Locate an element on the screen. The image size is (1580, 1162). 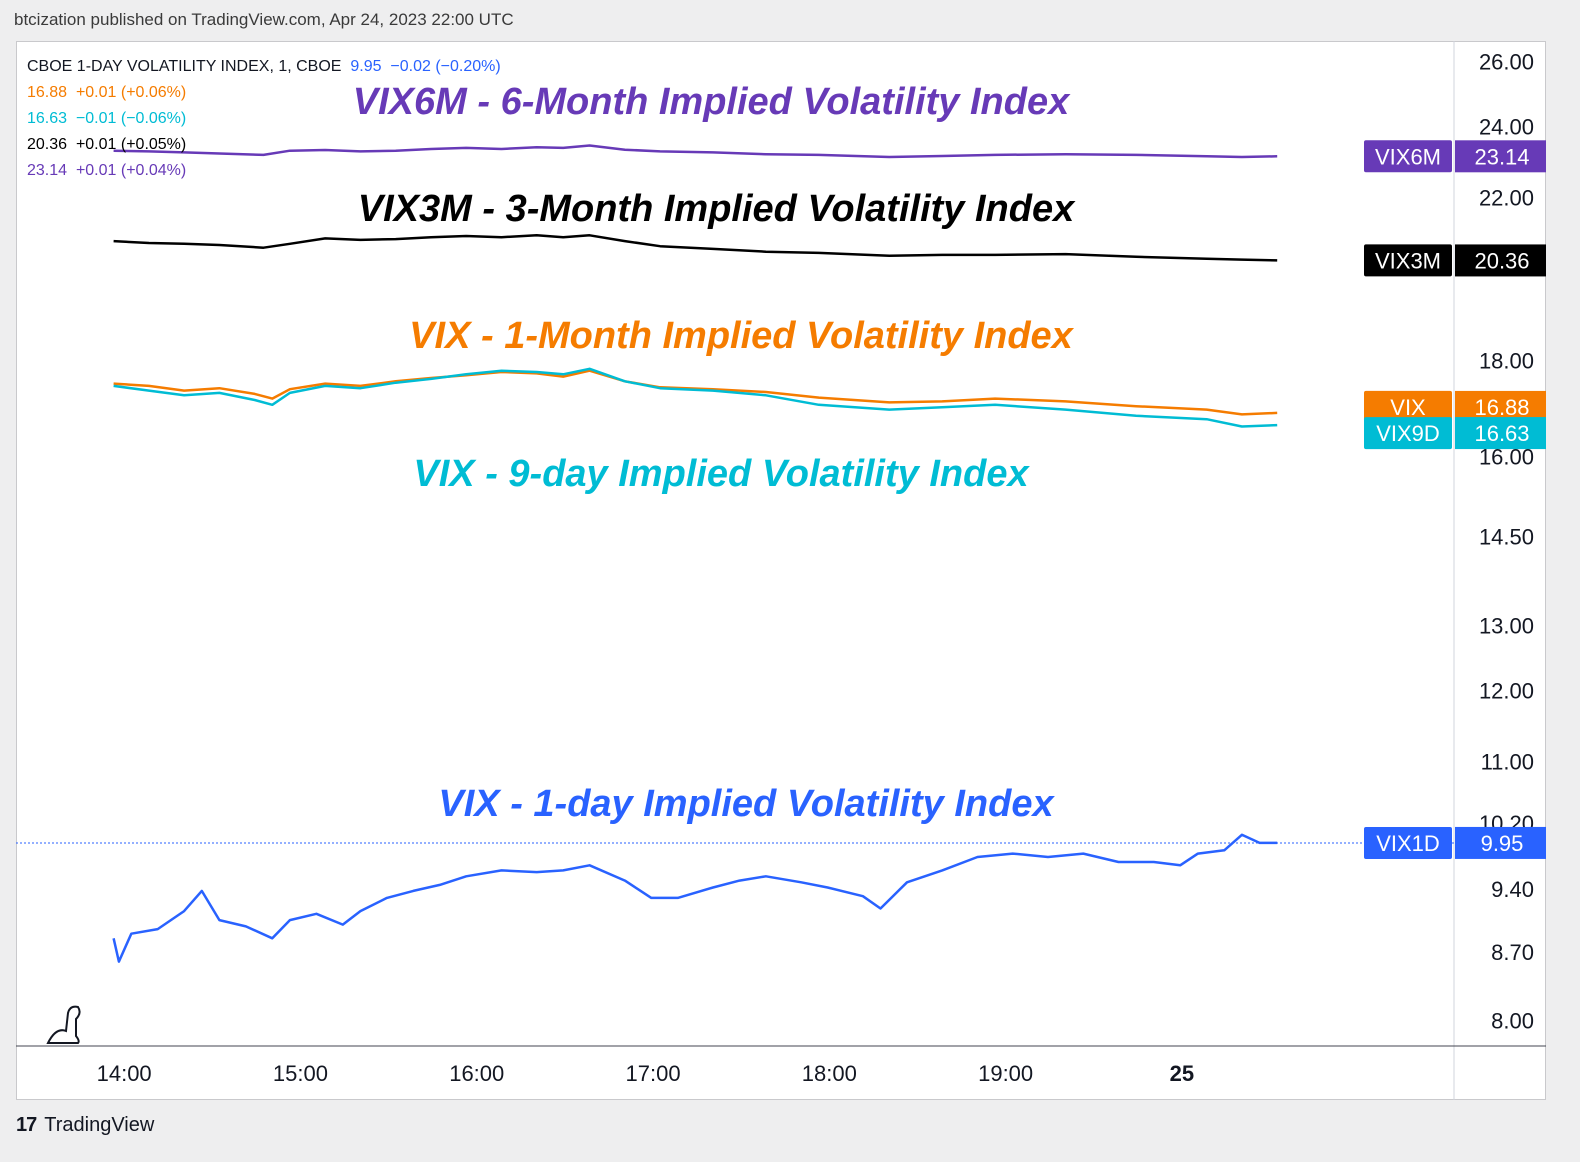
footer: 17 TradingView is located at coordinates (85, 1125).